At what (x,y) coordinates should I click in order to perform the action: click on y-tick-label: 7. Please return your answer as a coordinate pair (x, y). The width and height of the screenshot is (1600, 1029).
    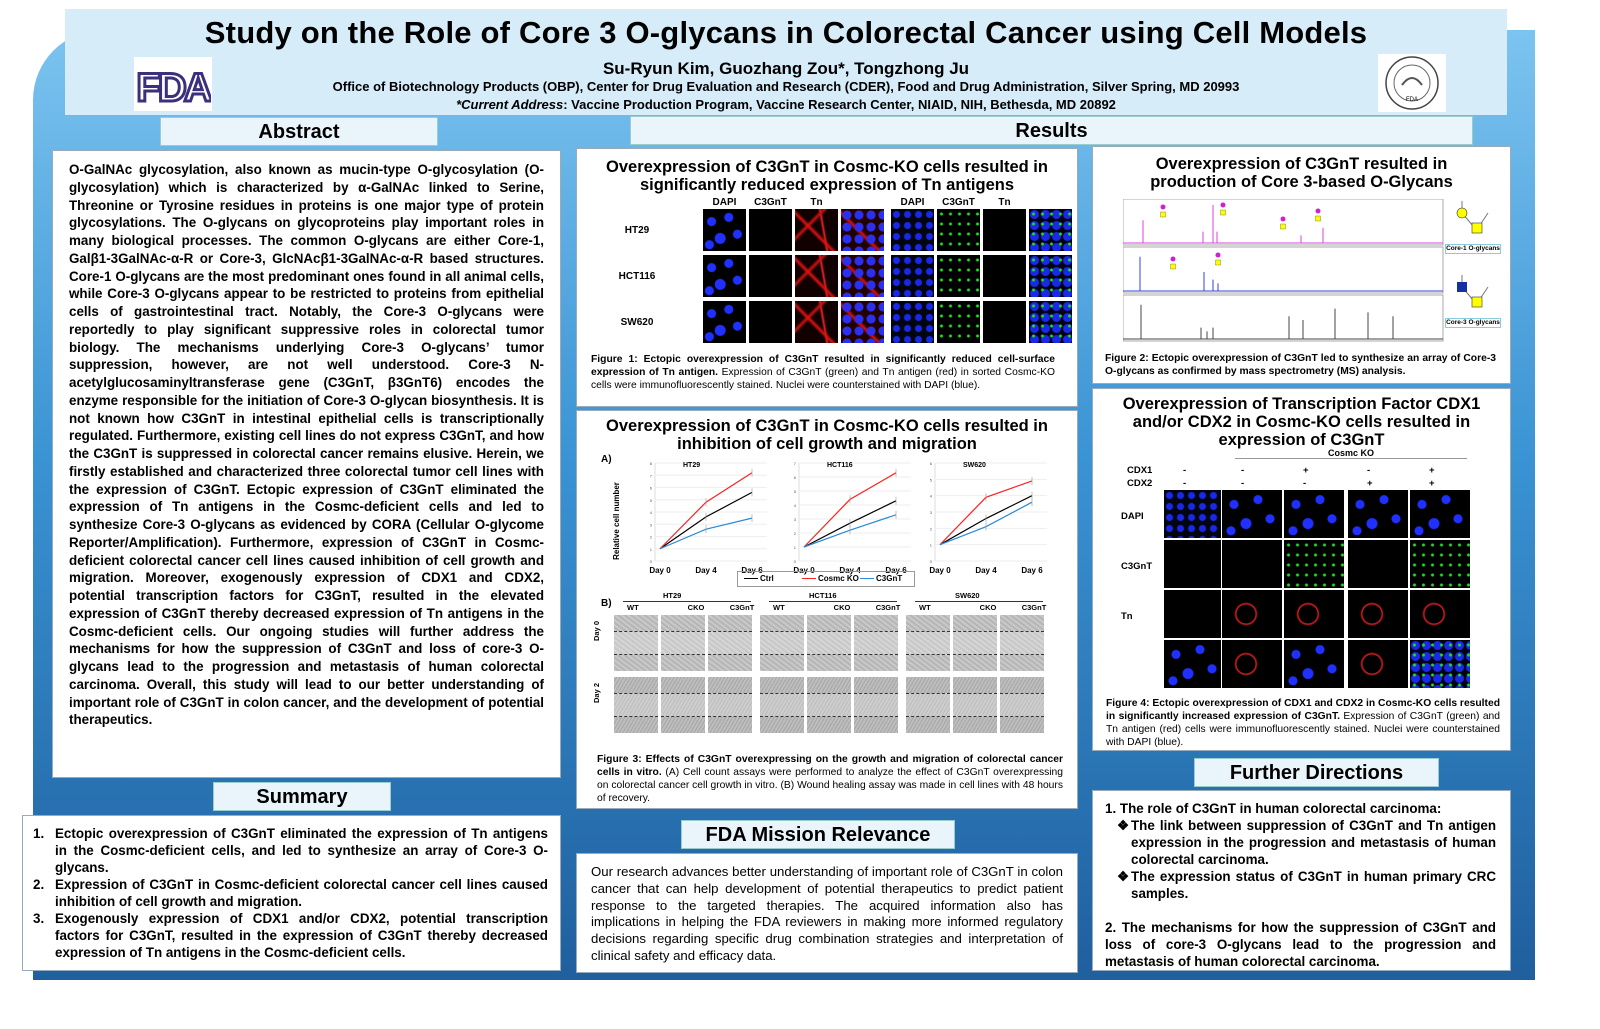
    Looking at the image, I should click on (795, 463).